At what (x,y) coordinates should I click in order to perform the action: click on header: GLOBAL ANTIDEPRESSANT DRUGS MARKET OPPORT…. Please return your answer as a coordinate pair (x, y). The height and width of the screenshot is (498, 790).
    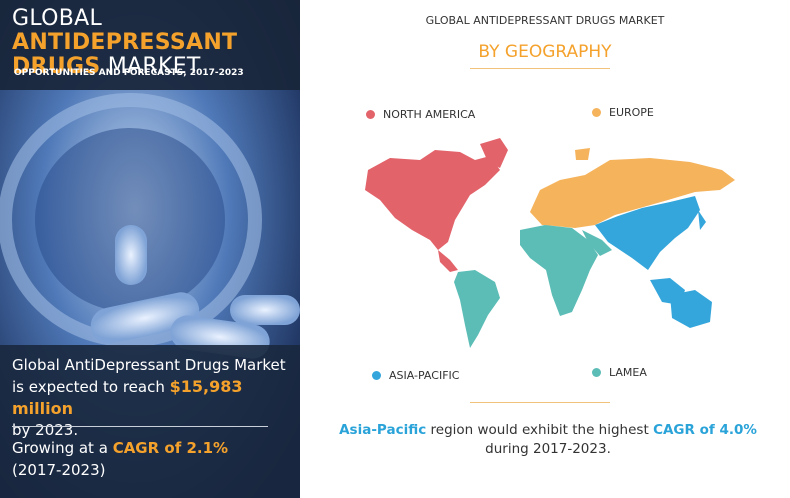
    Looking at the image, I should click on (150, 45).